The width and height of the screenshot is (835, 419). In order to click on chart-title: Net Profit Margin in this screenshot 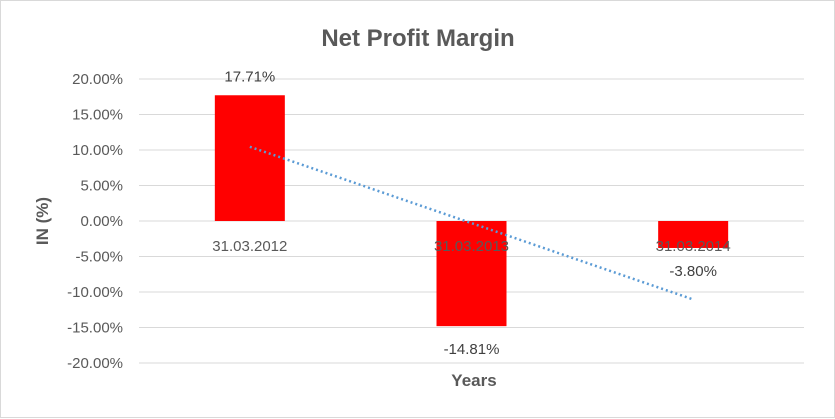, I will do `click(417, 38)`.